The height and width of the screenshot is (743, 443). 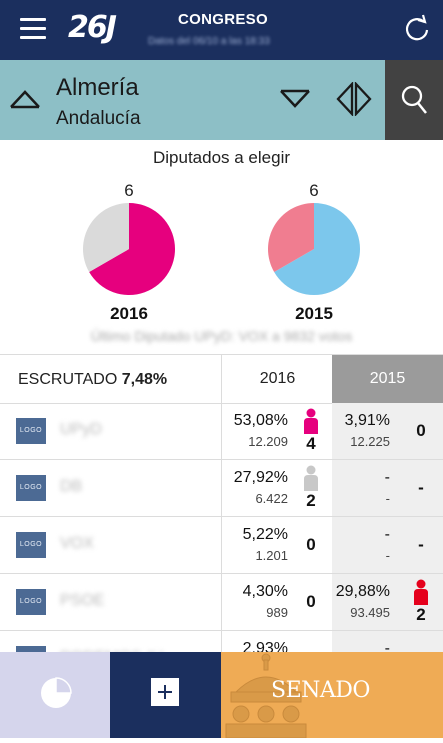 What do you see at coordinates (277, 612) in the screenshot?
I see `votes-2016: 989` at bounding box center [277, 612].